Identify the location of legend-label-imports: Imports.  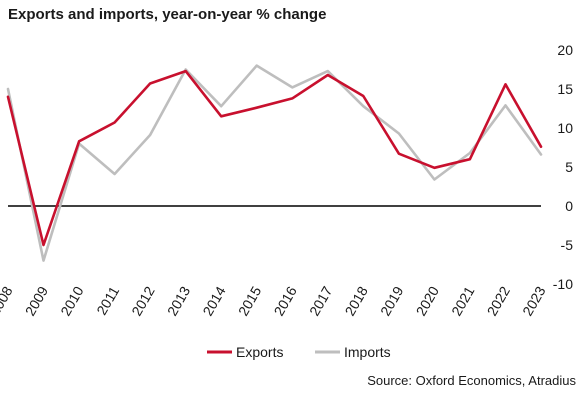
(367, 352).